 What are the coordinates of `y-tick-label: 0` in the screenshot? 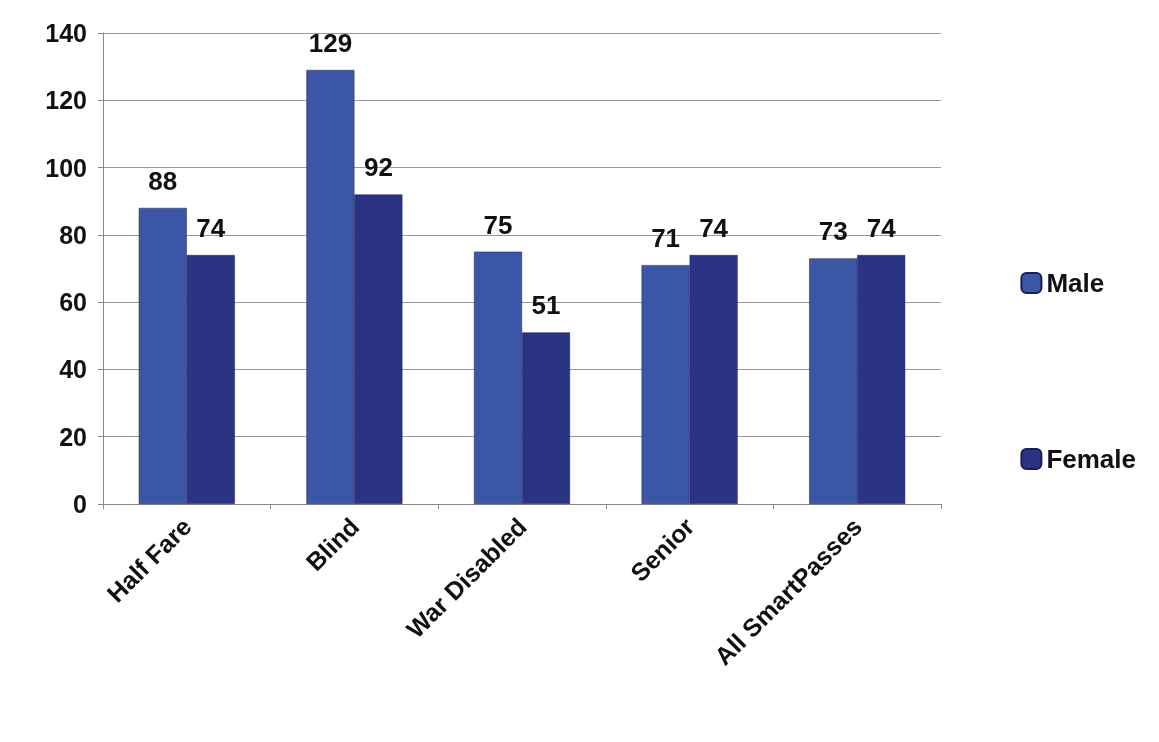 It's located at (80, 504).